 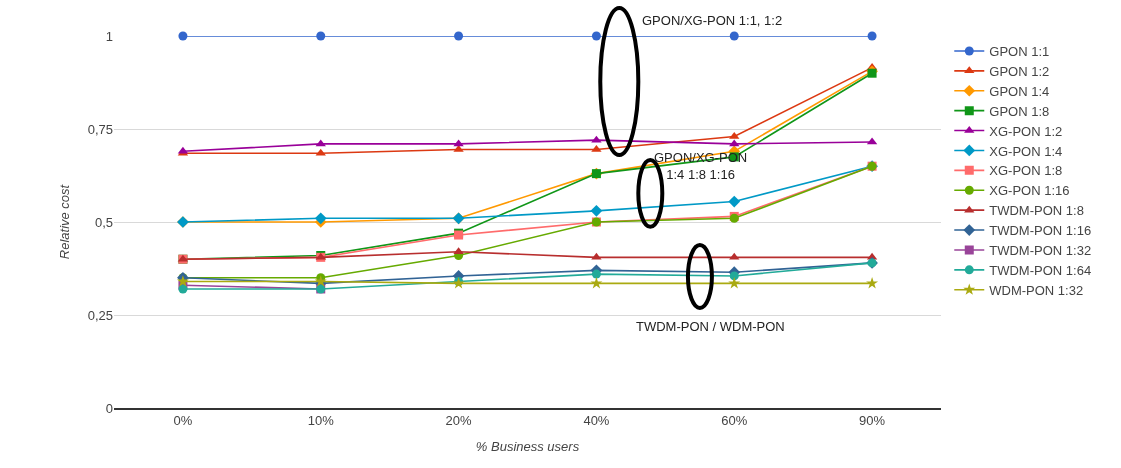 I want to click on x-tick-label: 40%, so click(x=596, y=421).